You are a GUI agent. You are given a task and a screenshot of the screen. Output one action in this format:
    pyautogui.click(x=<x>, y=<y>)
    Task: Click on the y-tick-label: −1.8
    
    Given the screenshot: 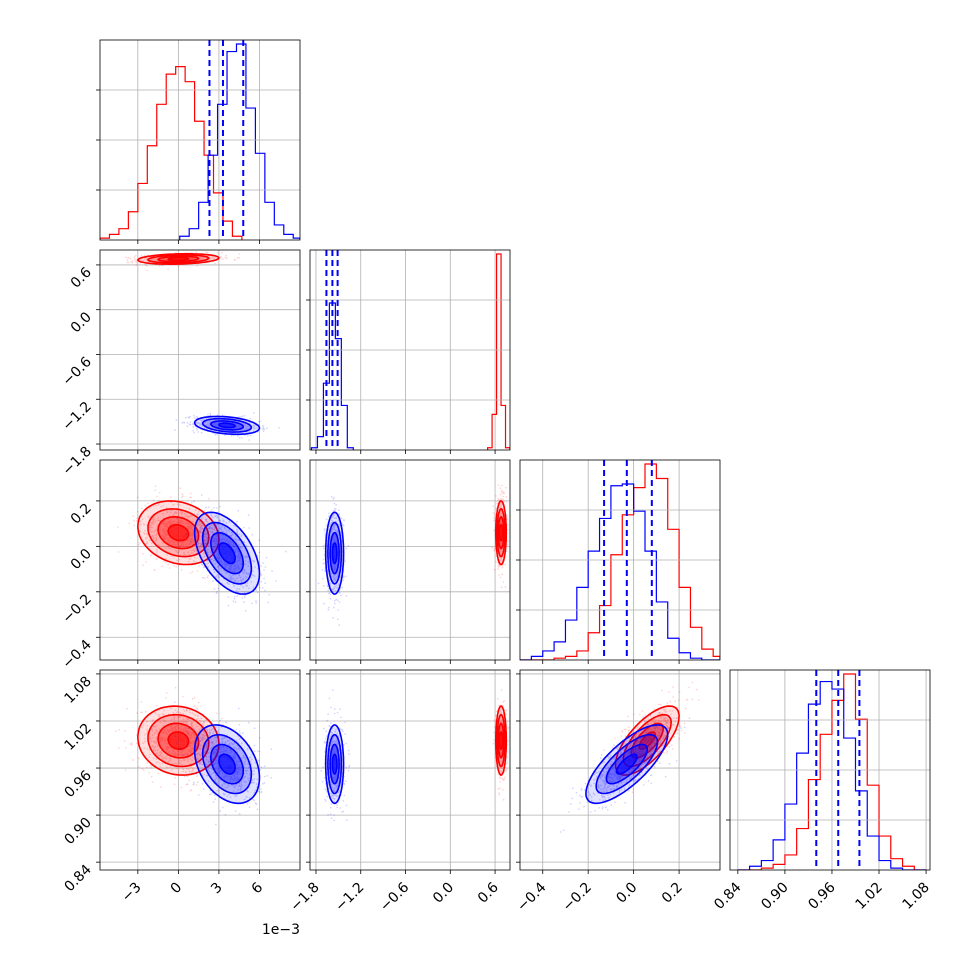 What is the action you would take?
    pyautogui.click(x=76, y=461)
    